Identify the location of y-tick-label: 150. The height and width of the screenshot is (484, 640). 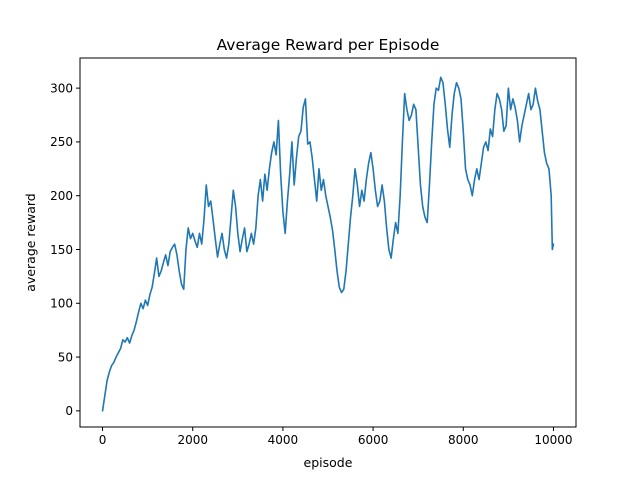
(61, 250).